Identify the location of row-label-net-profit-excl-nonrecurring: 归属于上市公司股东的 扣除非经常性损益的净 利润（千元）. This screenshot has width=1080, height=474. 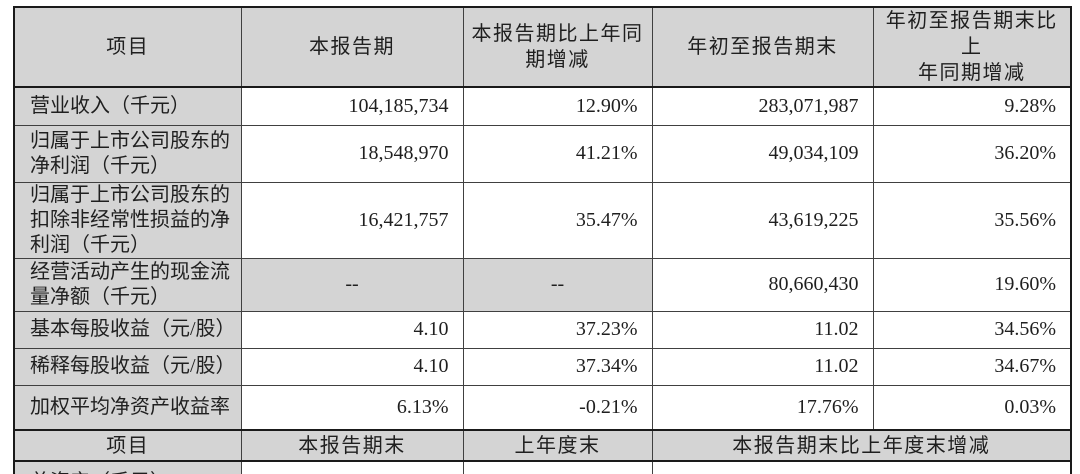
(127, 220).